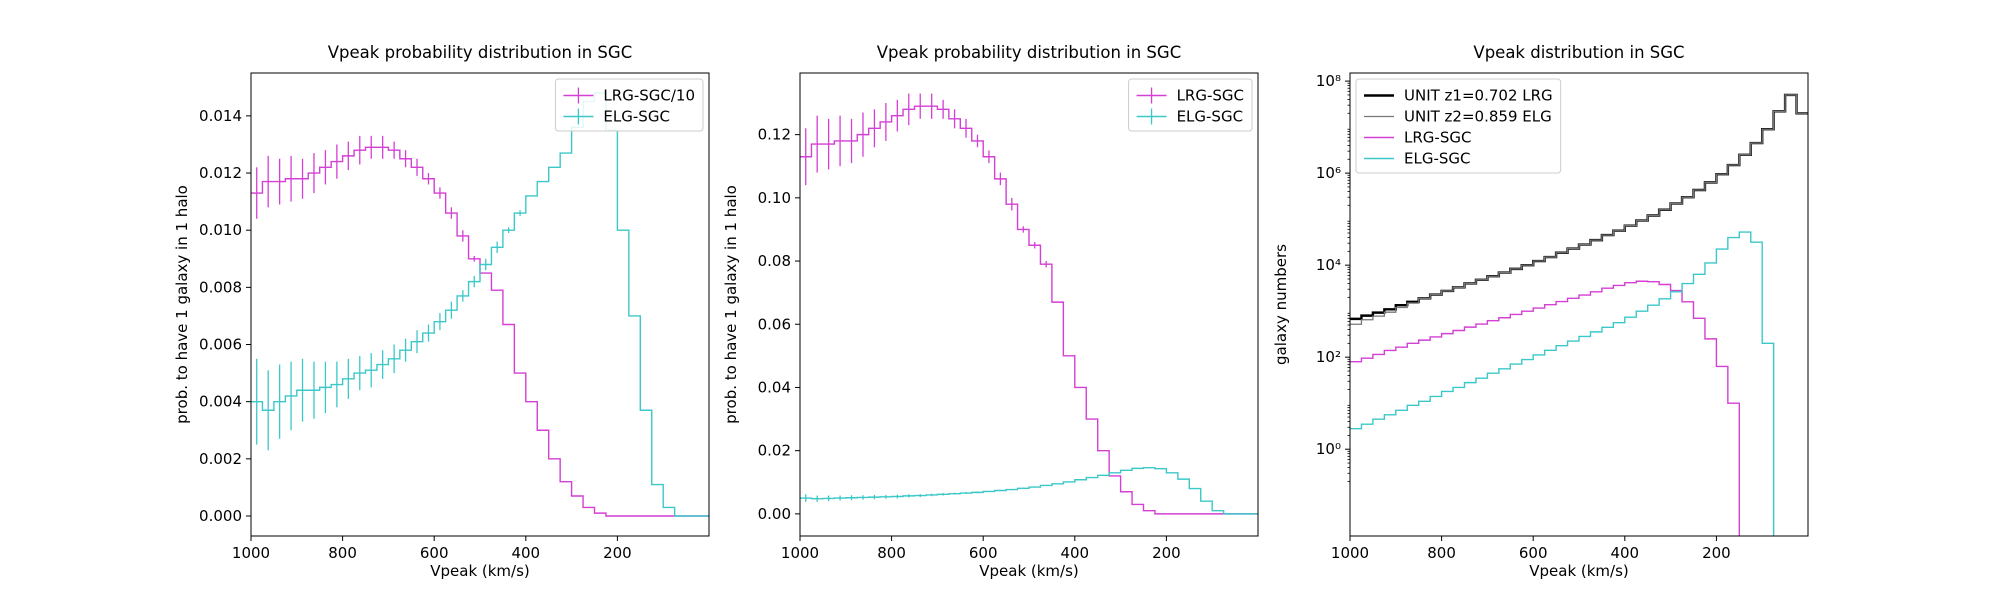 This screenshot has width=2000, height=600. What do you see at coordinates (774, 198) in the screenshot?
I see `y-tick-label: 0.10` at bounding box center [774, 198].